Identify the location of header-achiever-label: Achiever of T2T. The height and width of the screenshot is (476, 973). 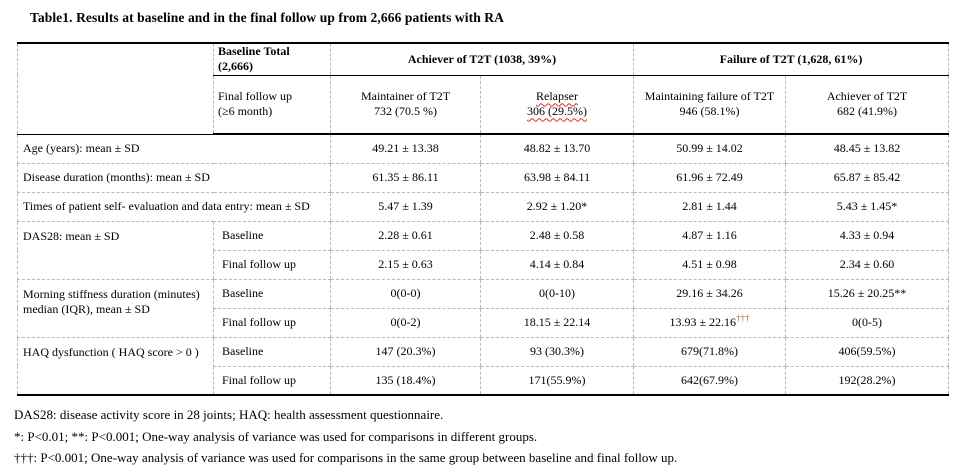
(867, 96).